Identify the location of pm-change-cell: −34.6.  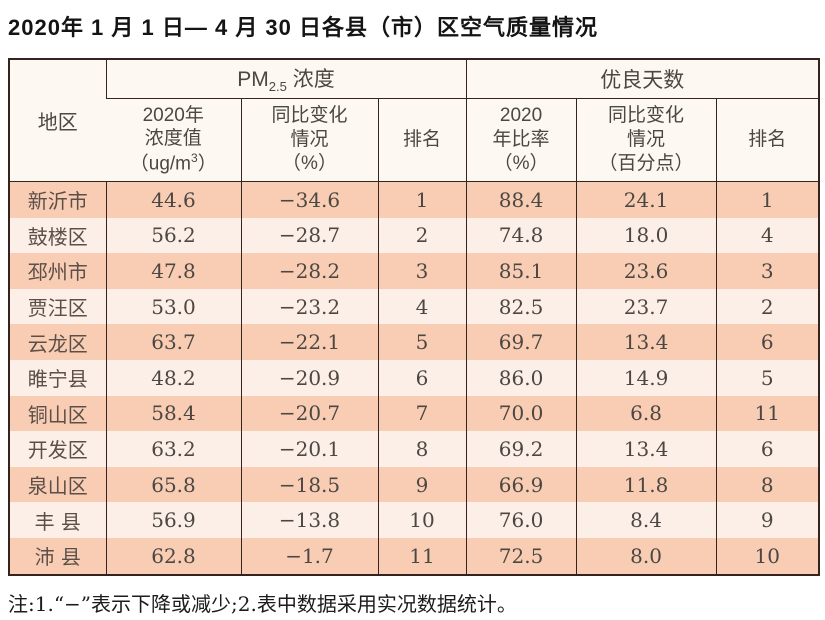
(309, 199).